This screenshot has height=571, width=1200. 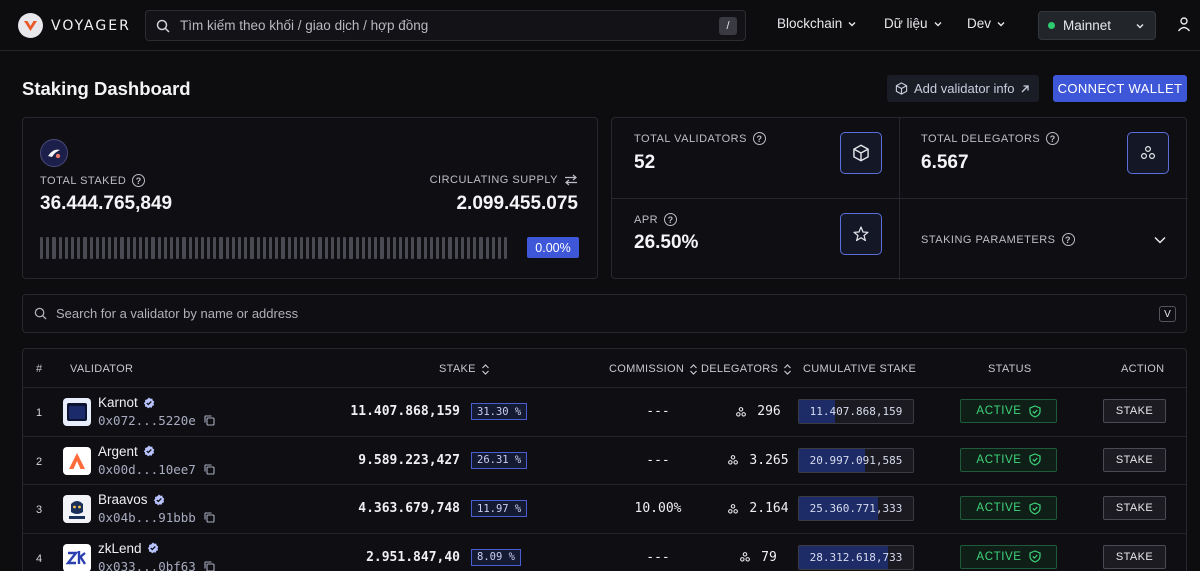 I want to click on validator-address: 0x04b...91bbb, so click(x=147, y=517).